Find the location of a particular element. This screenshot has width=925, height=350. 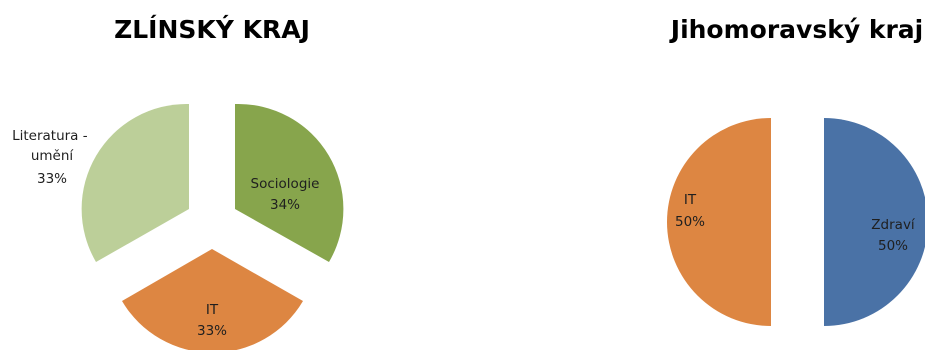

slice-label-sociologie: Sociologie is located at coordinates (285, 184).